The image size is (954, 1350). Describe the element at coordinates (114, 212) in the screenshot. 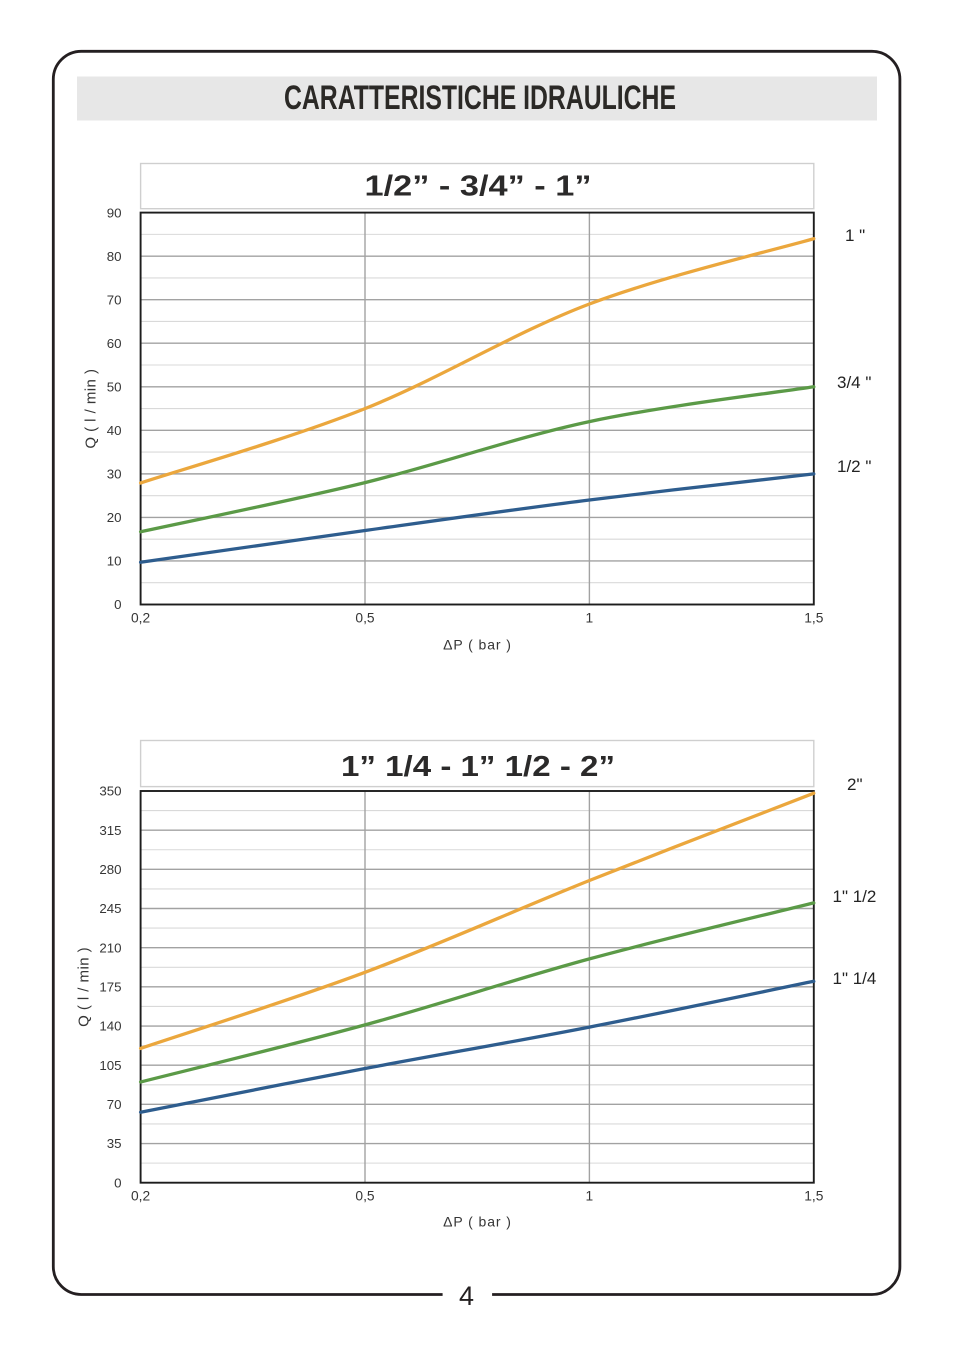

I see `svg-text: 90` at that location.